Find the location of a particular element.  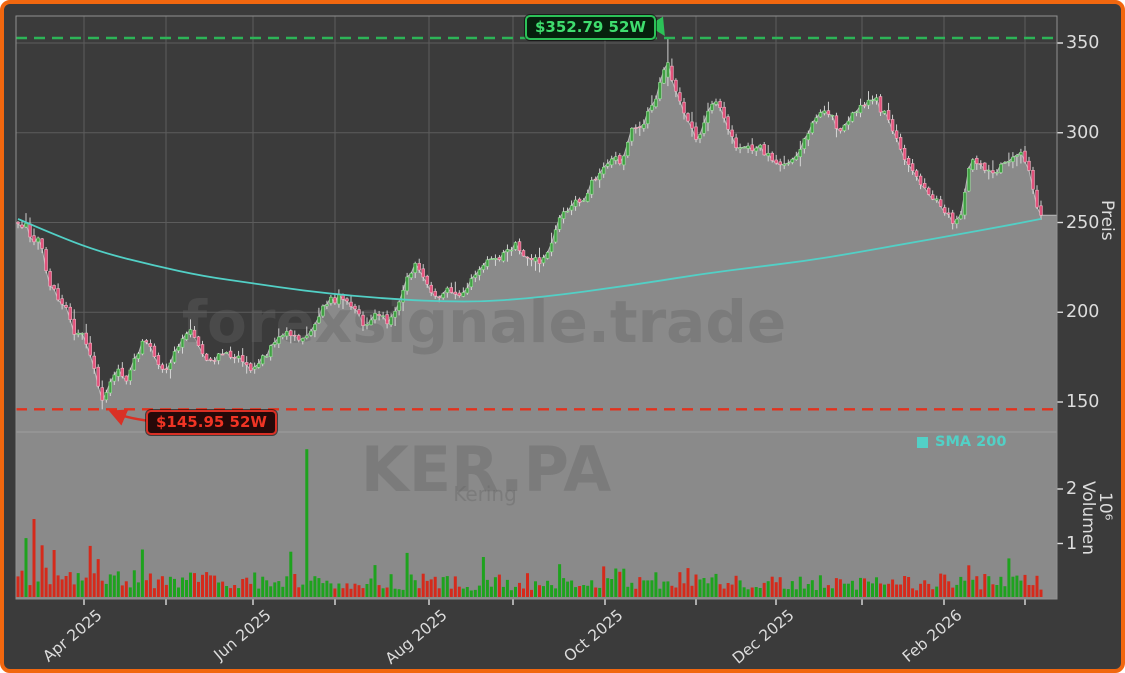

sma-200-line is located at coordinates (529, 260).